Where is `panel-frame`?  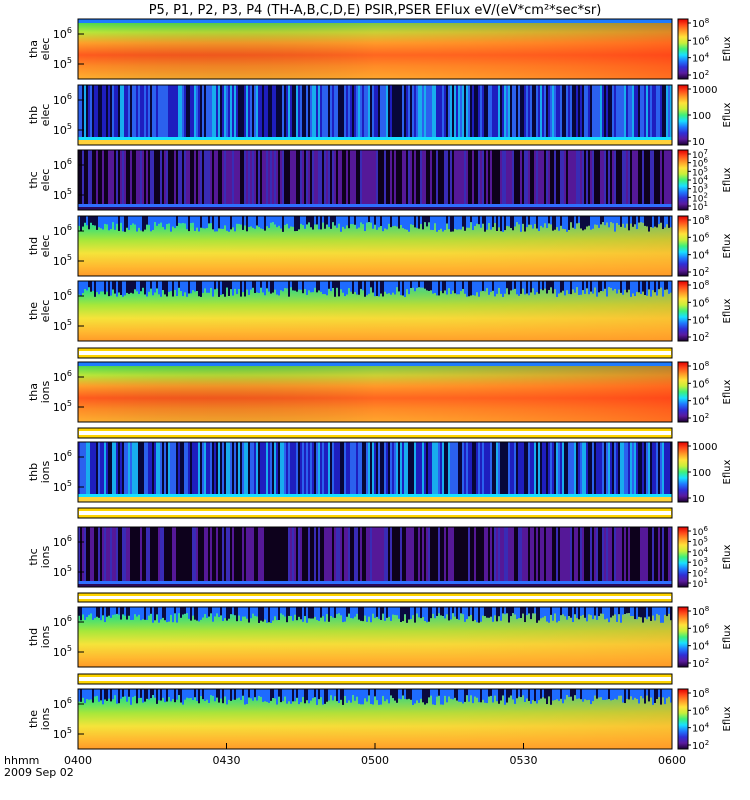 panel-frame is located at coordinates (375, 49).